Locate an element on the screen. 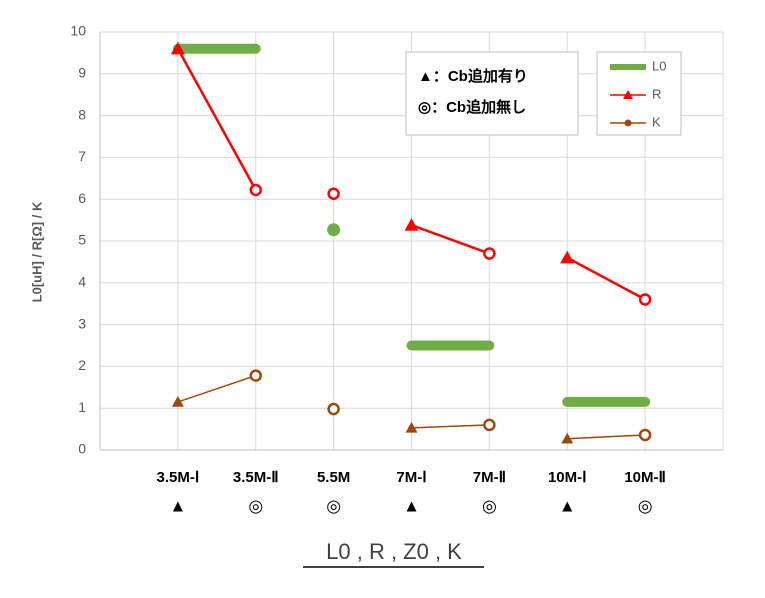  annotation: ▲：Cb追加有り is located at coordinates (473, 76).